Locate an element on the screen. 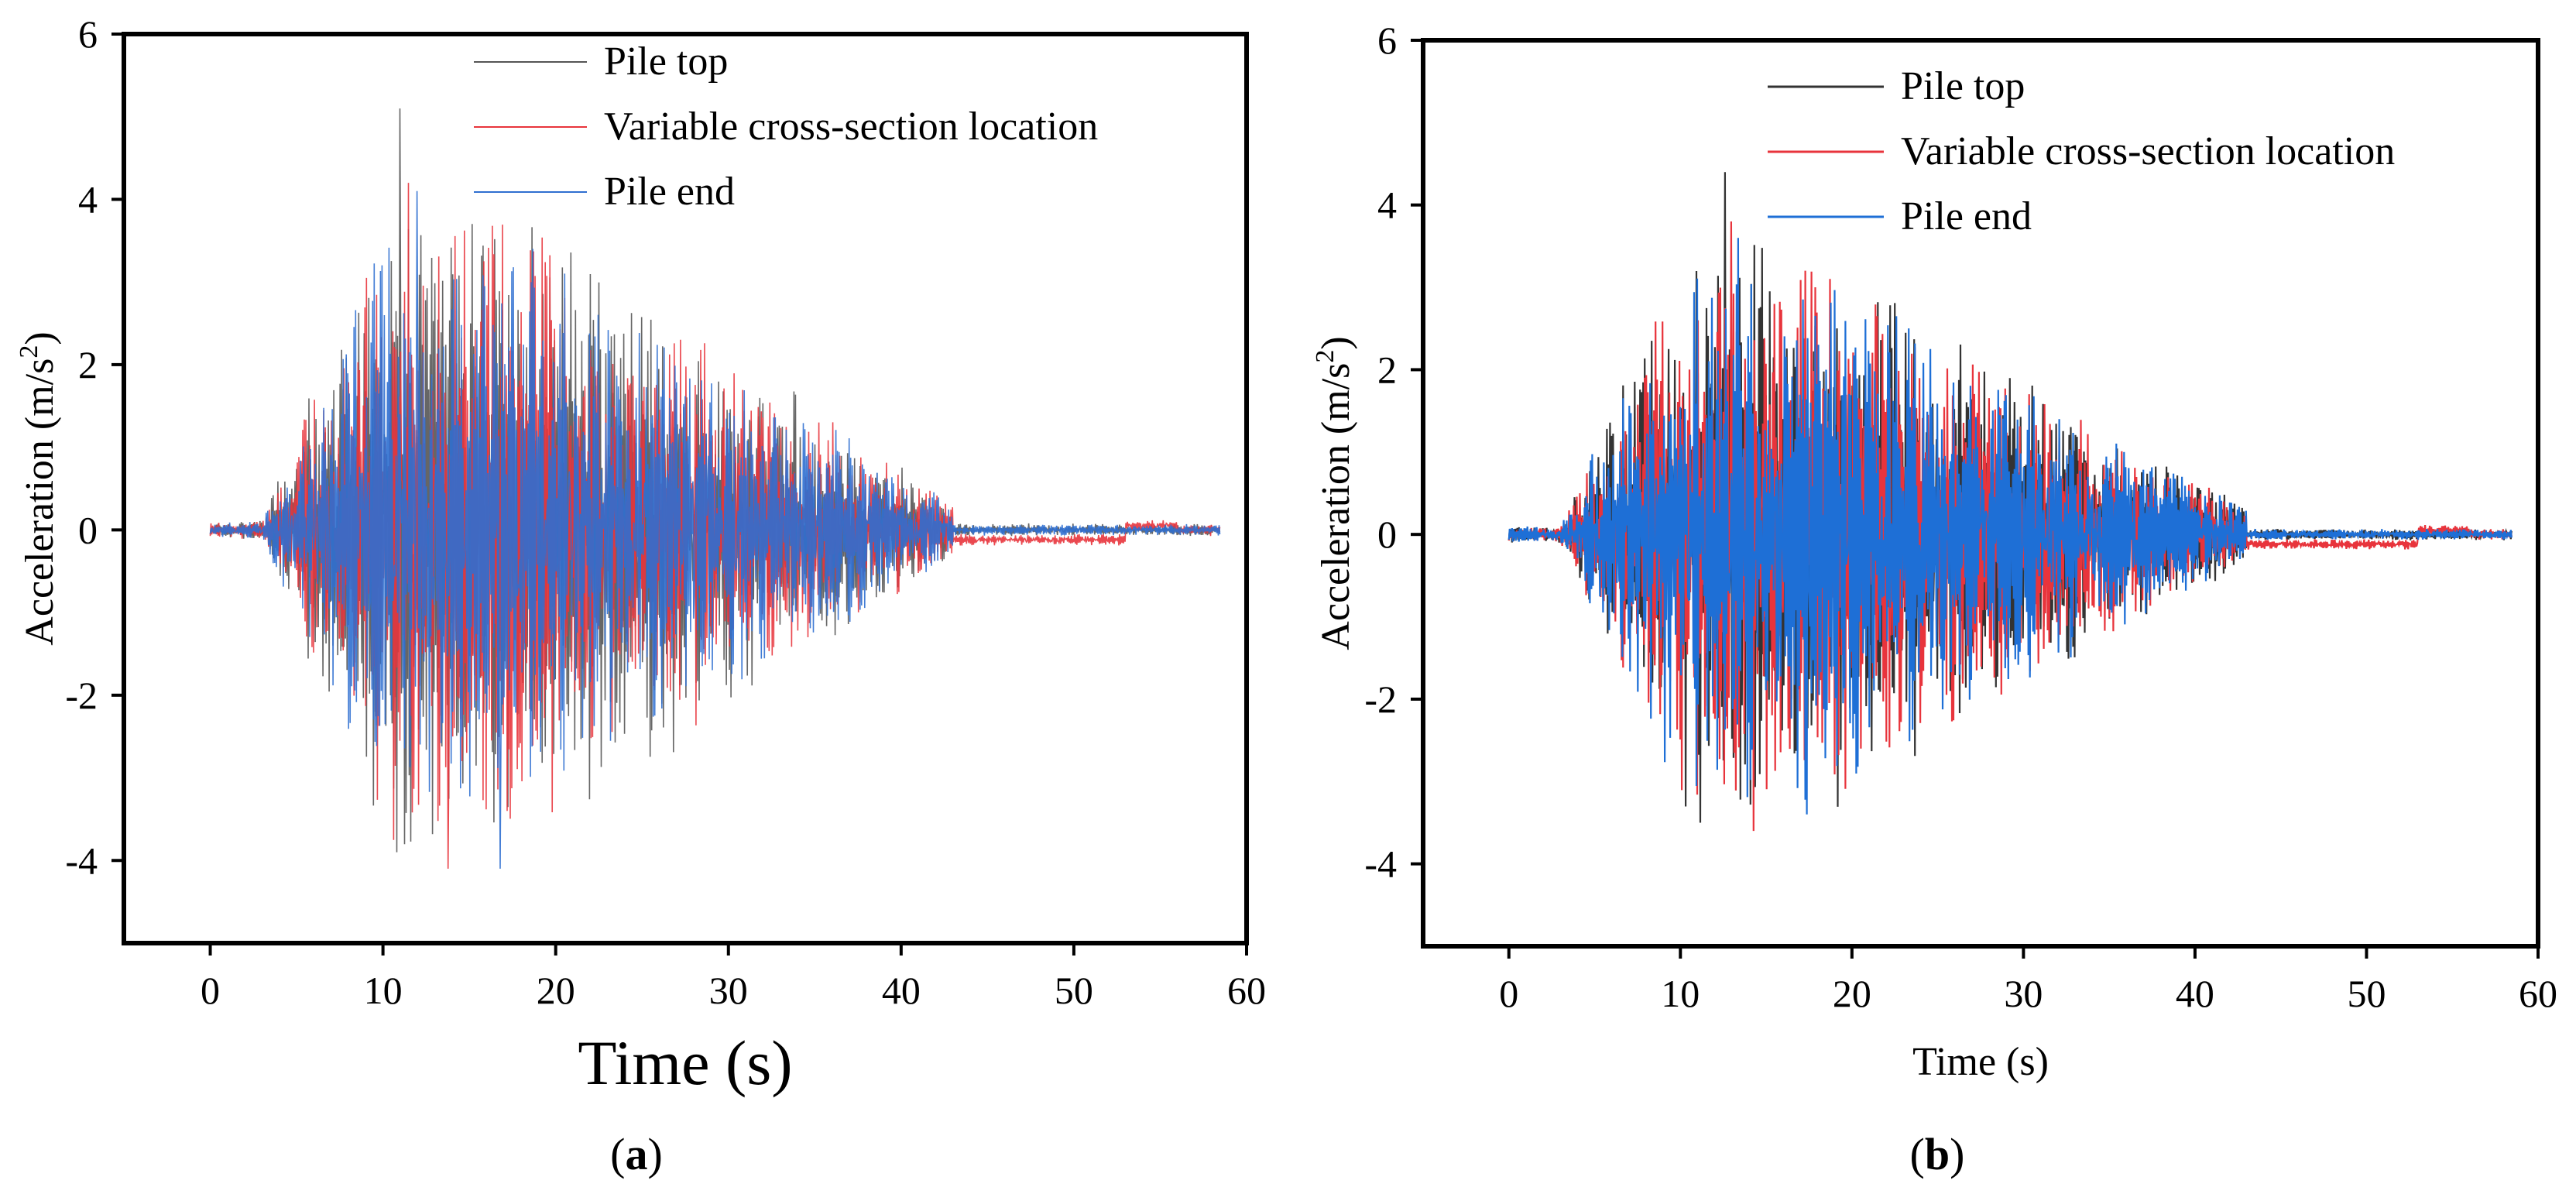  panel-b-y-ticks: -4 -2 0 2 4 6 is located at coordinates (1393, 452).